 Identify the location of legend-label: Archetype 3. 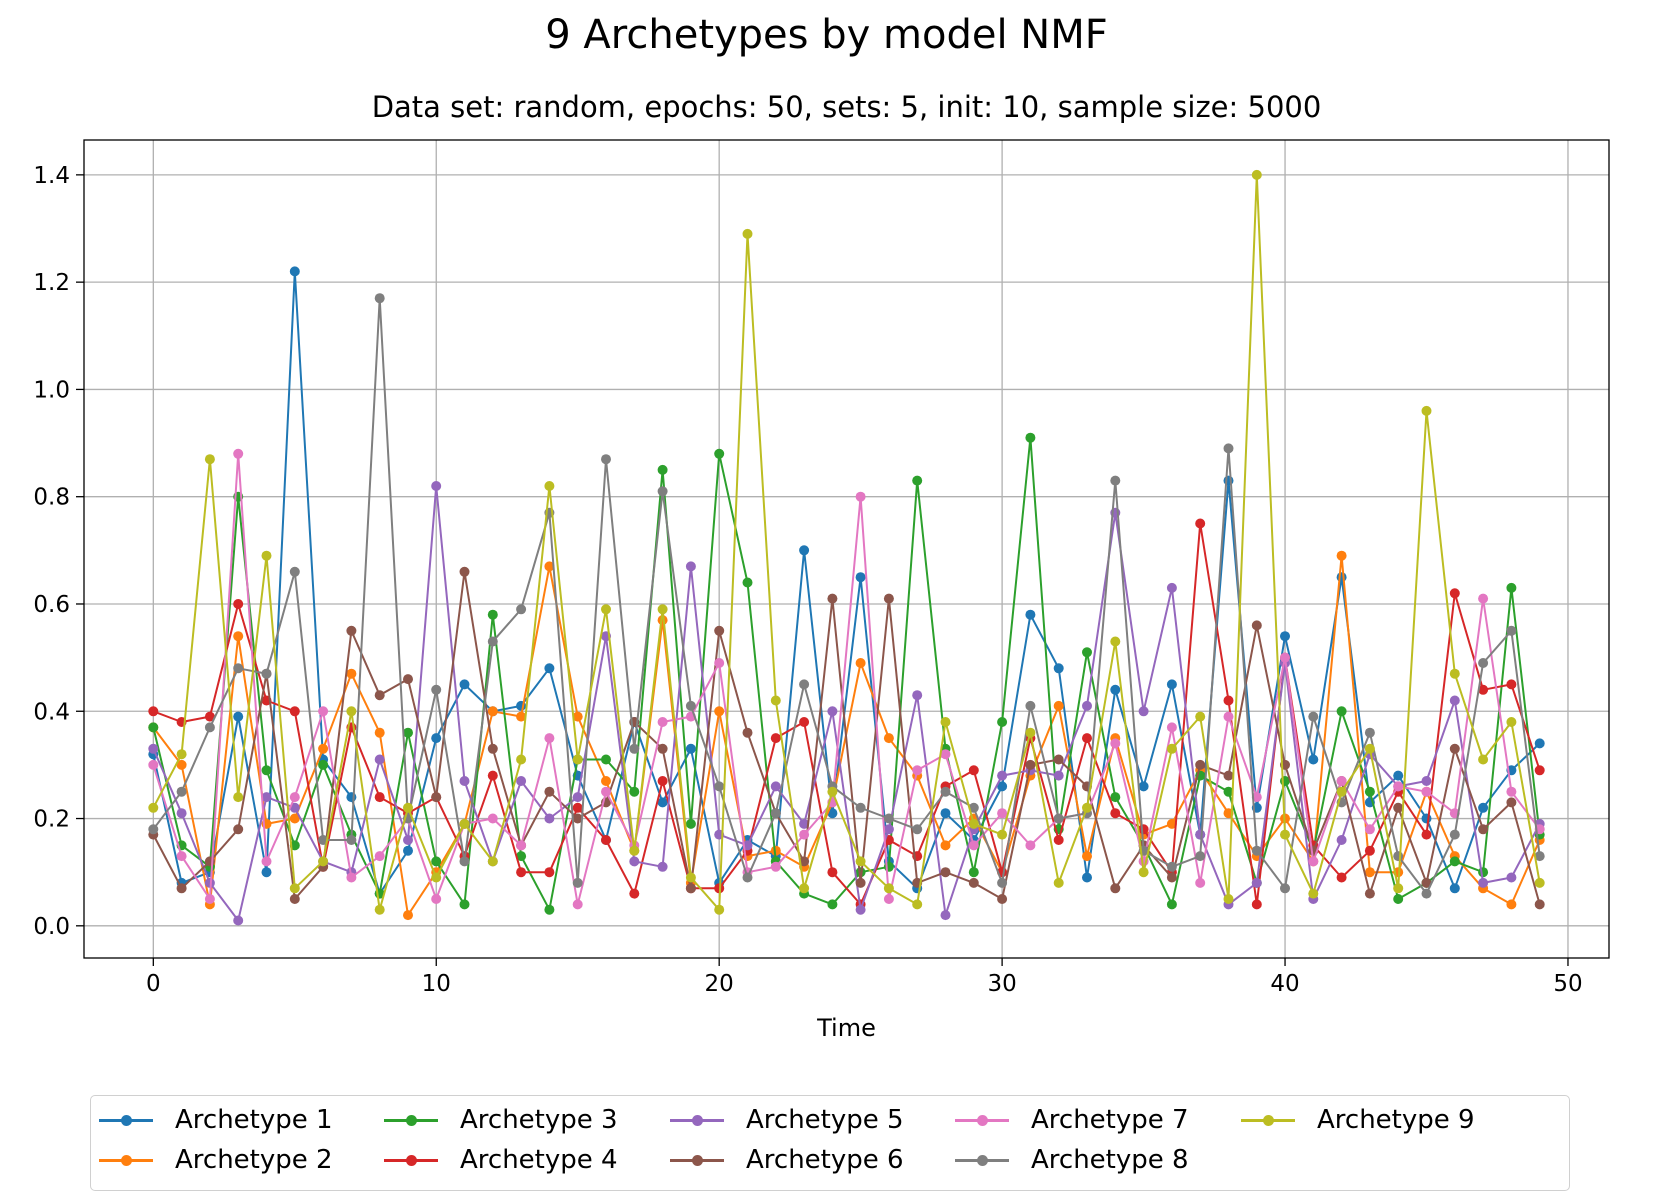
(539, 1120).